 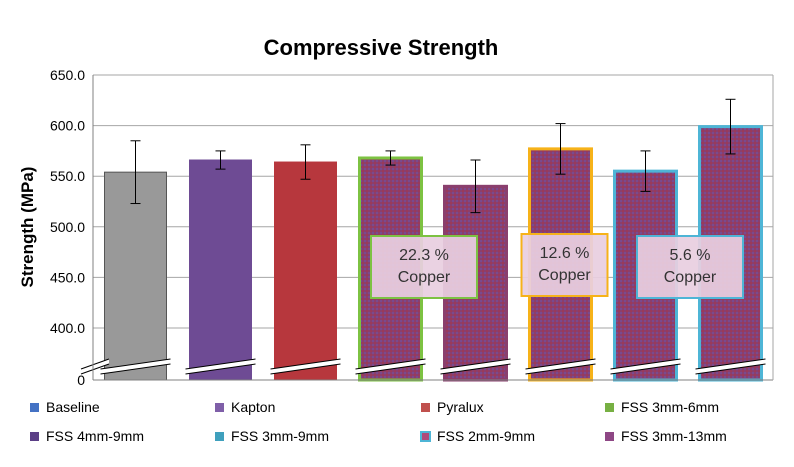 What do you see at coordinates (81, 380) in the screenshot?
I see `y-tick-label-zero: 0` at bounding box center [81, 380].